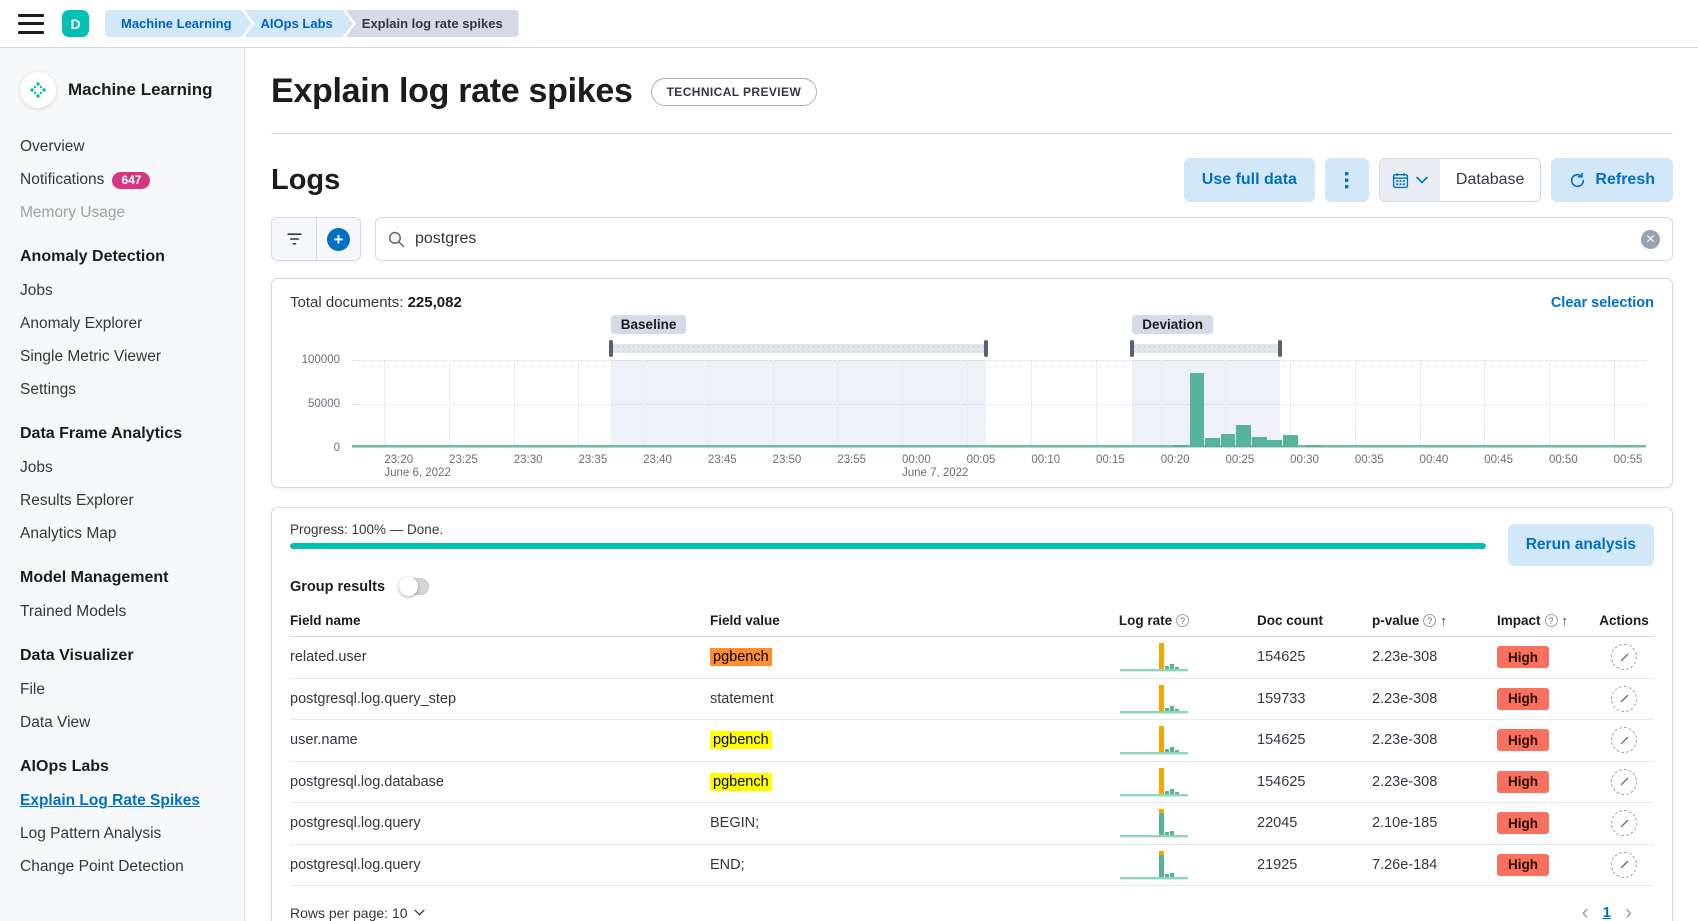  Describe the element at coordinates (1523, 698) in the screenshot. I see `impact-badge: High` at that location.